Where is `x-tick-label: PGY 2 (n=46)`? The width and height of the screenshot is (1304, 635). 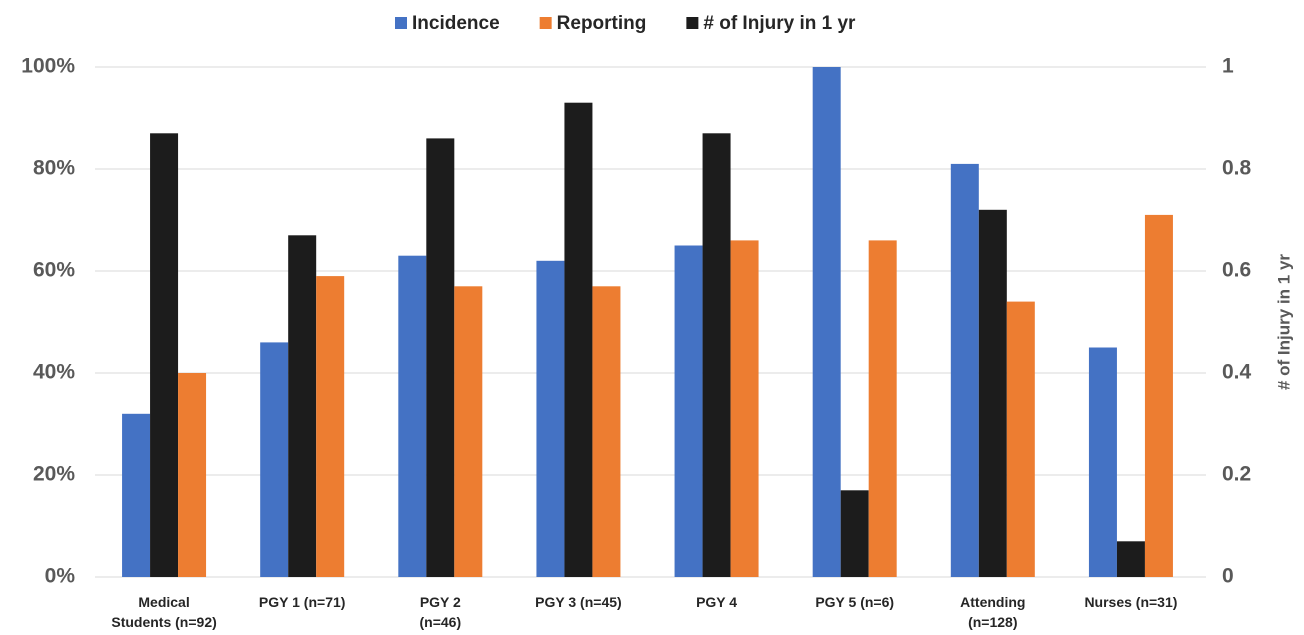 x-tick-label: PGY 2 (n=46) is located at coordinates (440, 612).